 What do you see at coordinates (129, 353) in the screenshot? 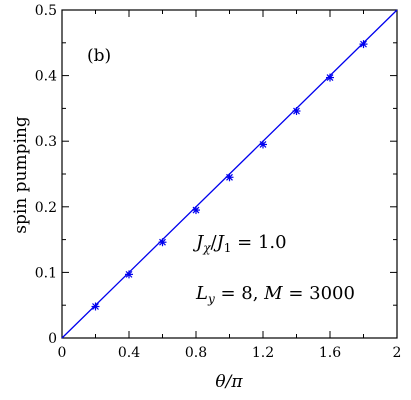
I see `x-tick-label: 0.4` at bounding box center [129, 353].